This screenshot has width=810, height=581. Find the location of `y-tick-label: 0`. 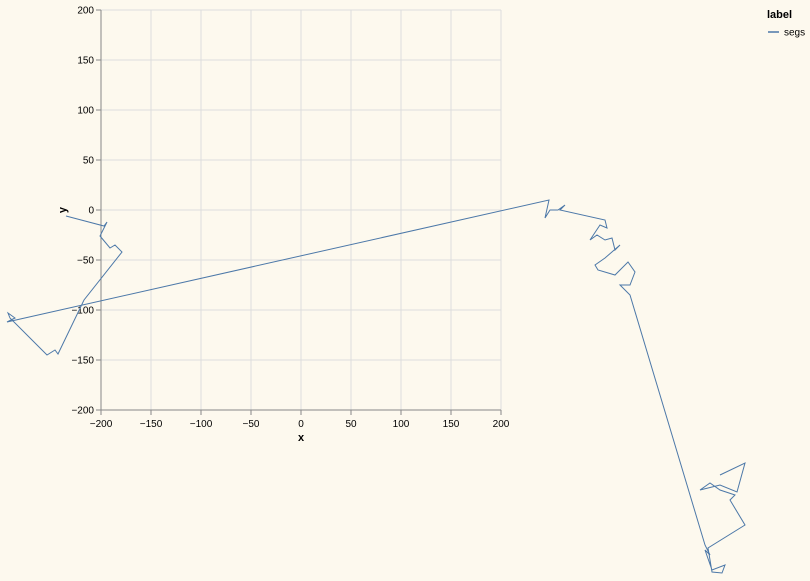

y-tick-label: 0 is located at coordinates (91, 211).